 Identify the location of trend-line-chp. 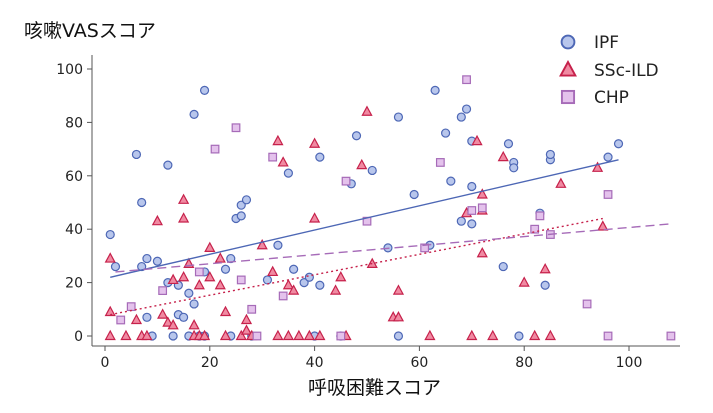
(393, 248).